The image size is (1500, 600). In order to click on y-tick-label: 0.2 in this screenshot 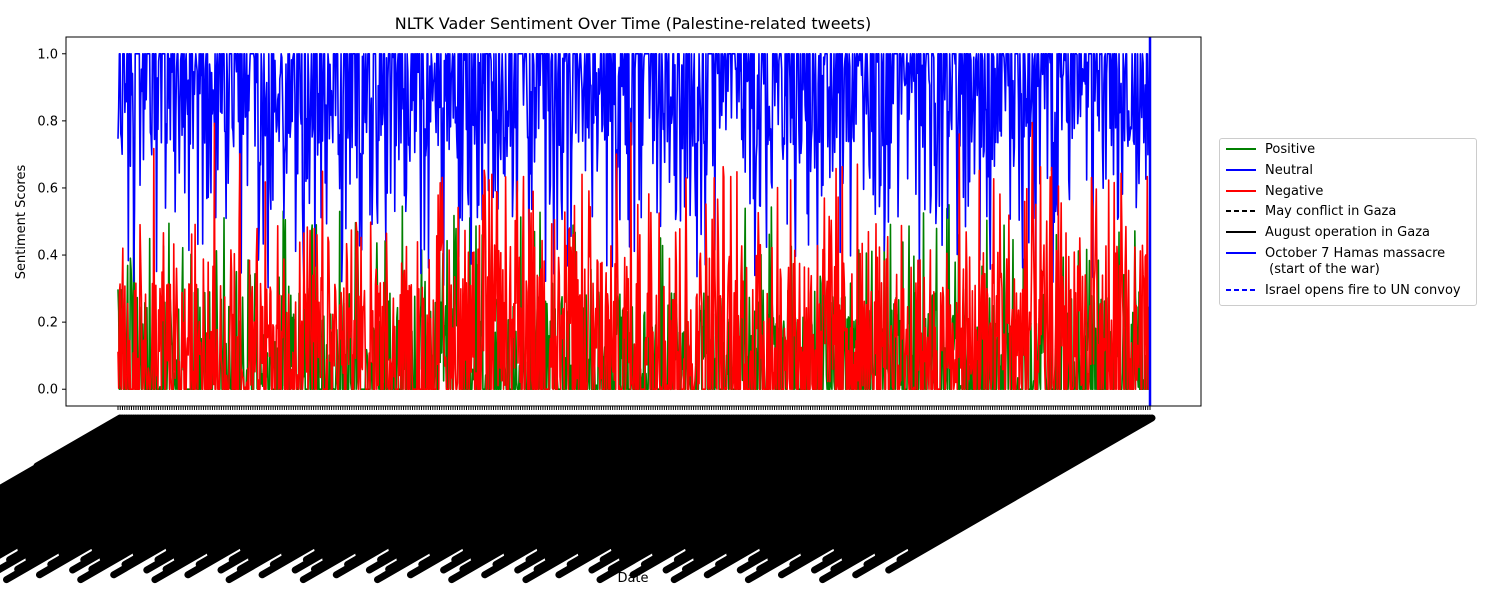, I will do `click(47, 323)`.